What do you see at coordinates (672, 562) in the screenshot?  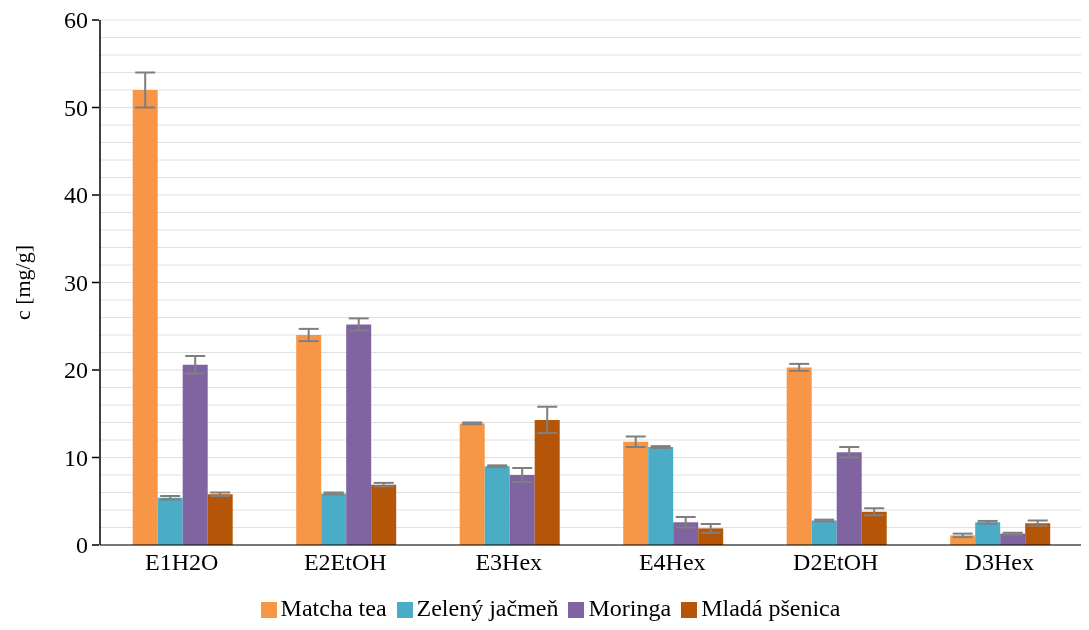 I see `x-tick-label: E4Hex` at bounding box center [672, 562].